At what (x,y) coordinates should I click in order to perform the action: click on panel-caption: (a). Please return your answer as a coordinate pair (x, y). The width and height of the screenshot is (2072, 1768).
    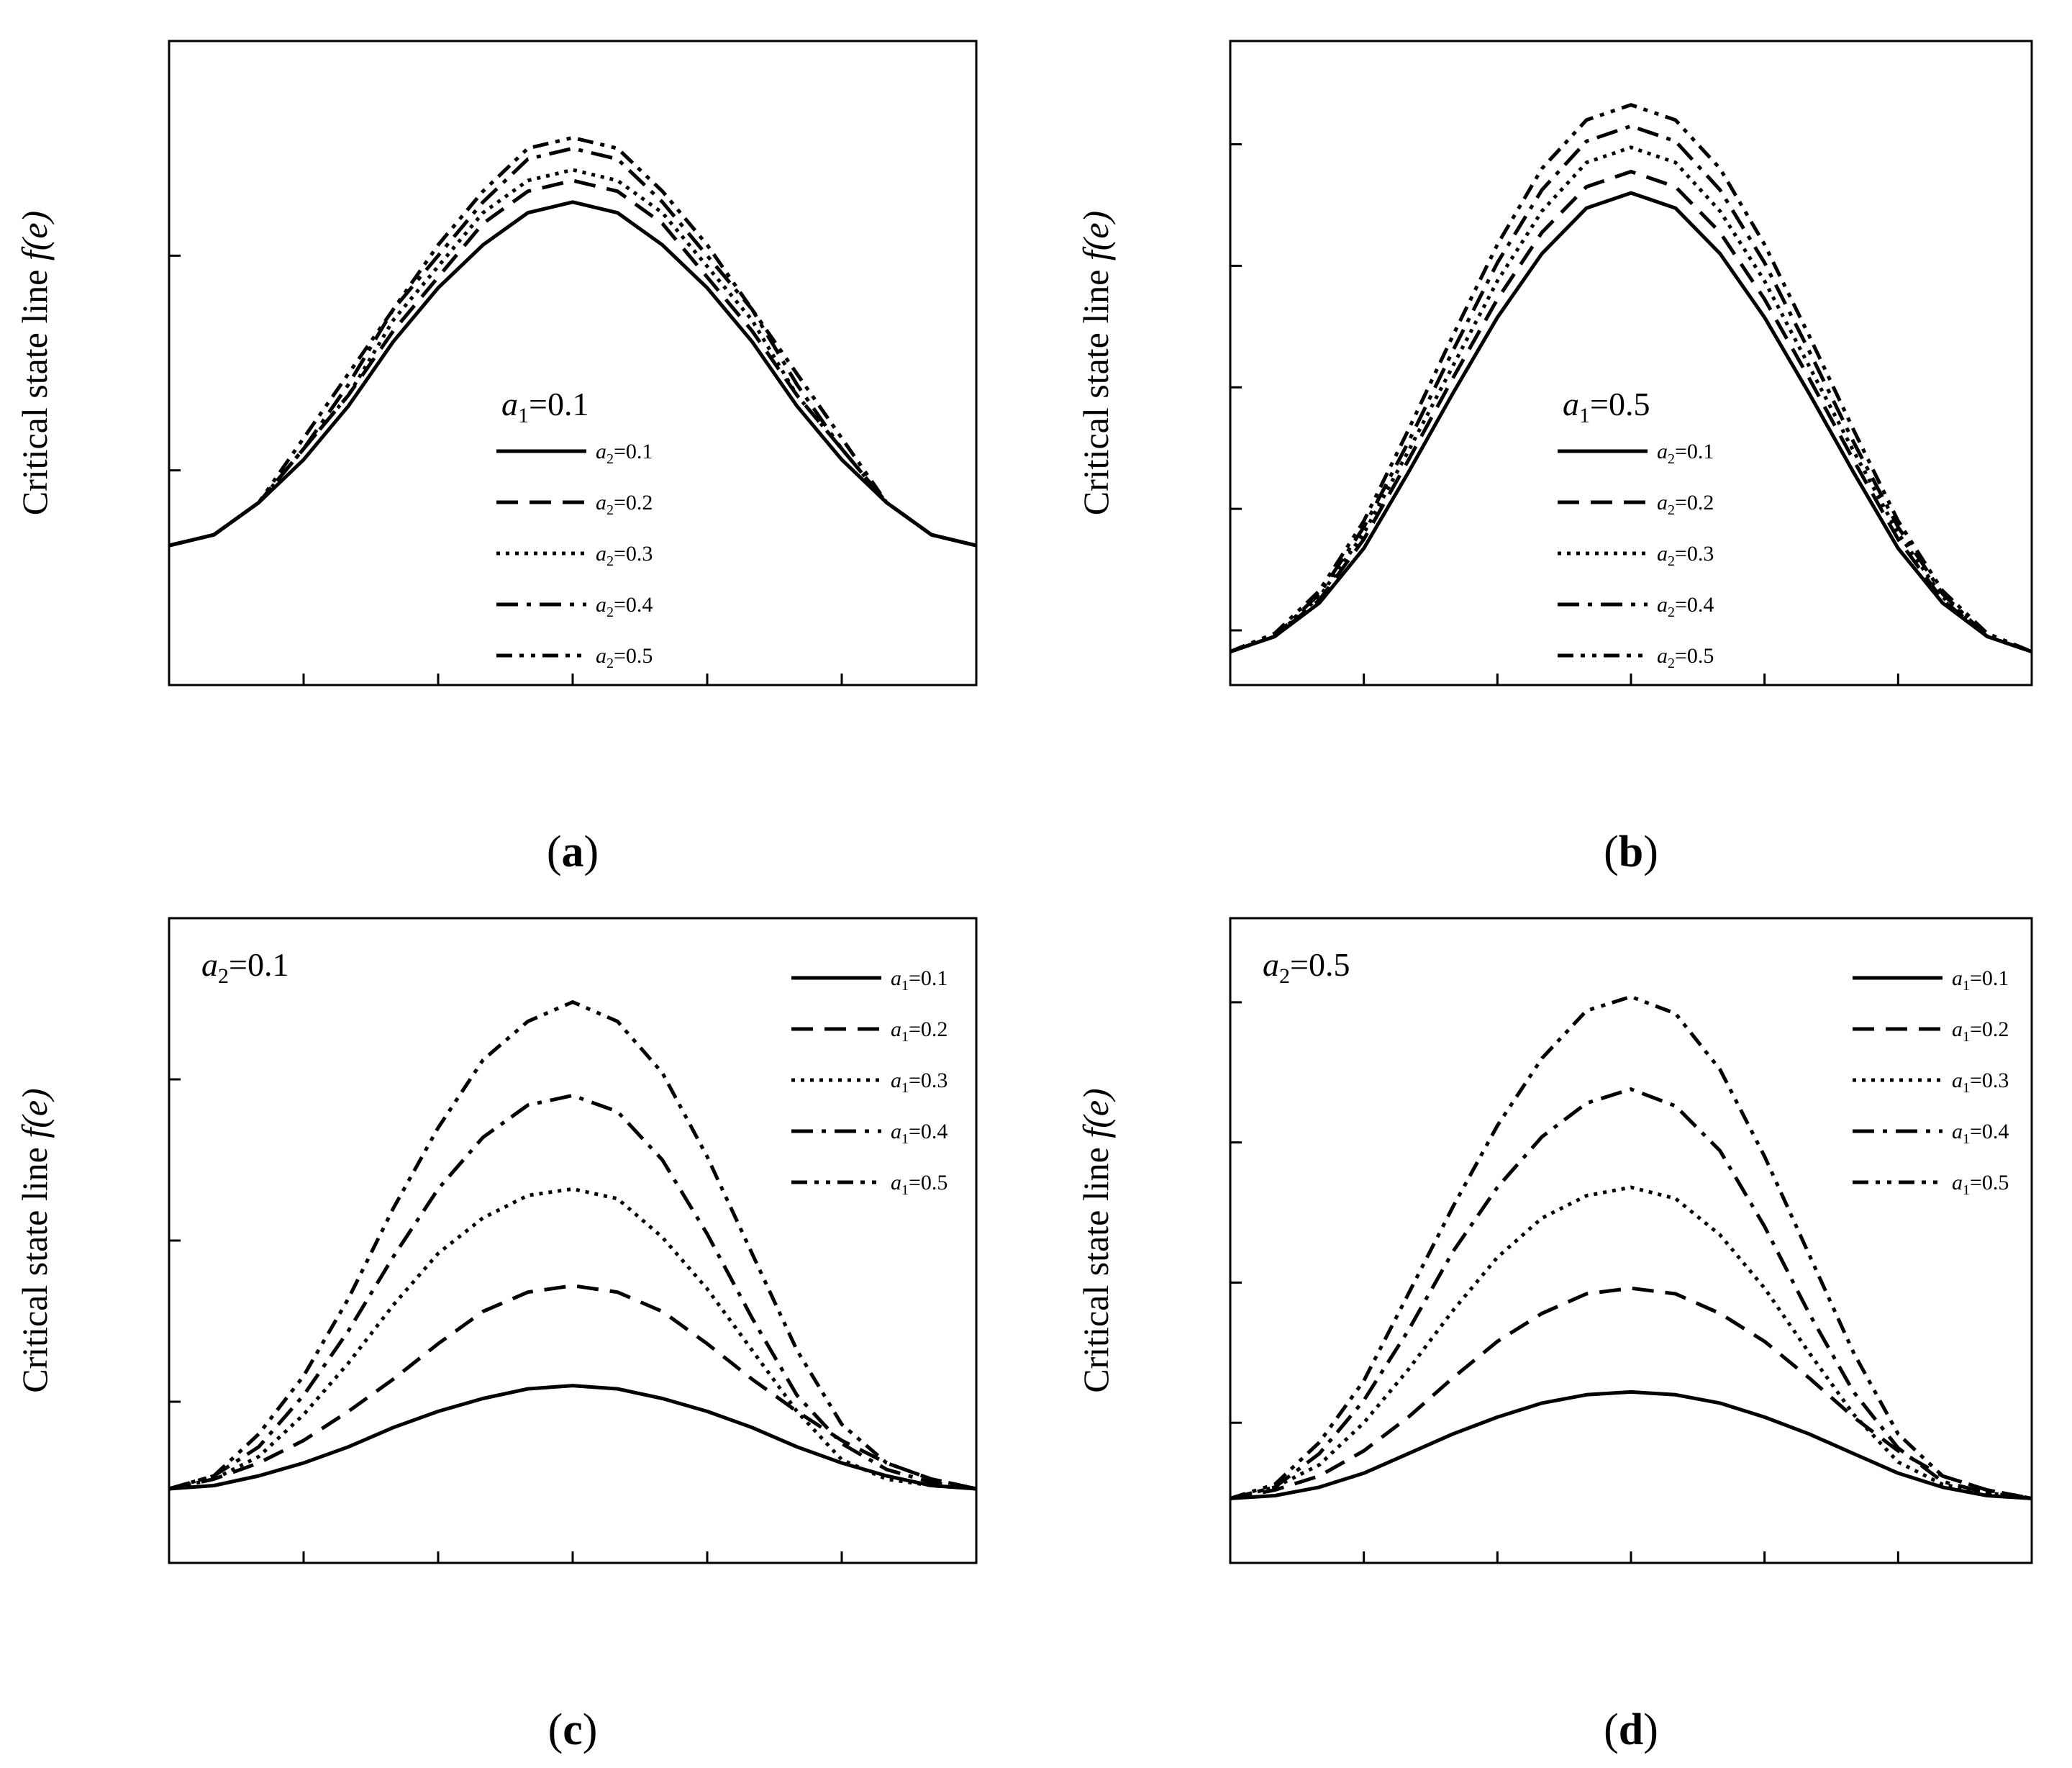
    Looking at the image, I should click on (573, 852).